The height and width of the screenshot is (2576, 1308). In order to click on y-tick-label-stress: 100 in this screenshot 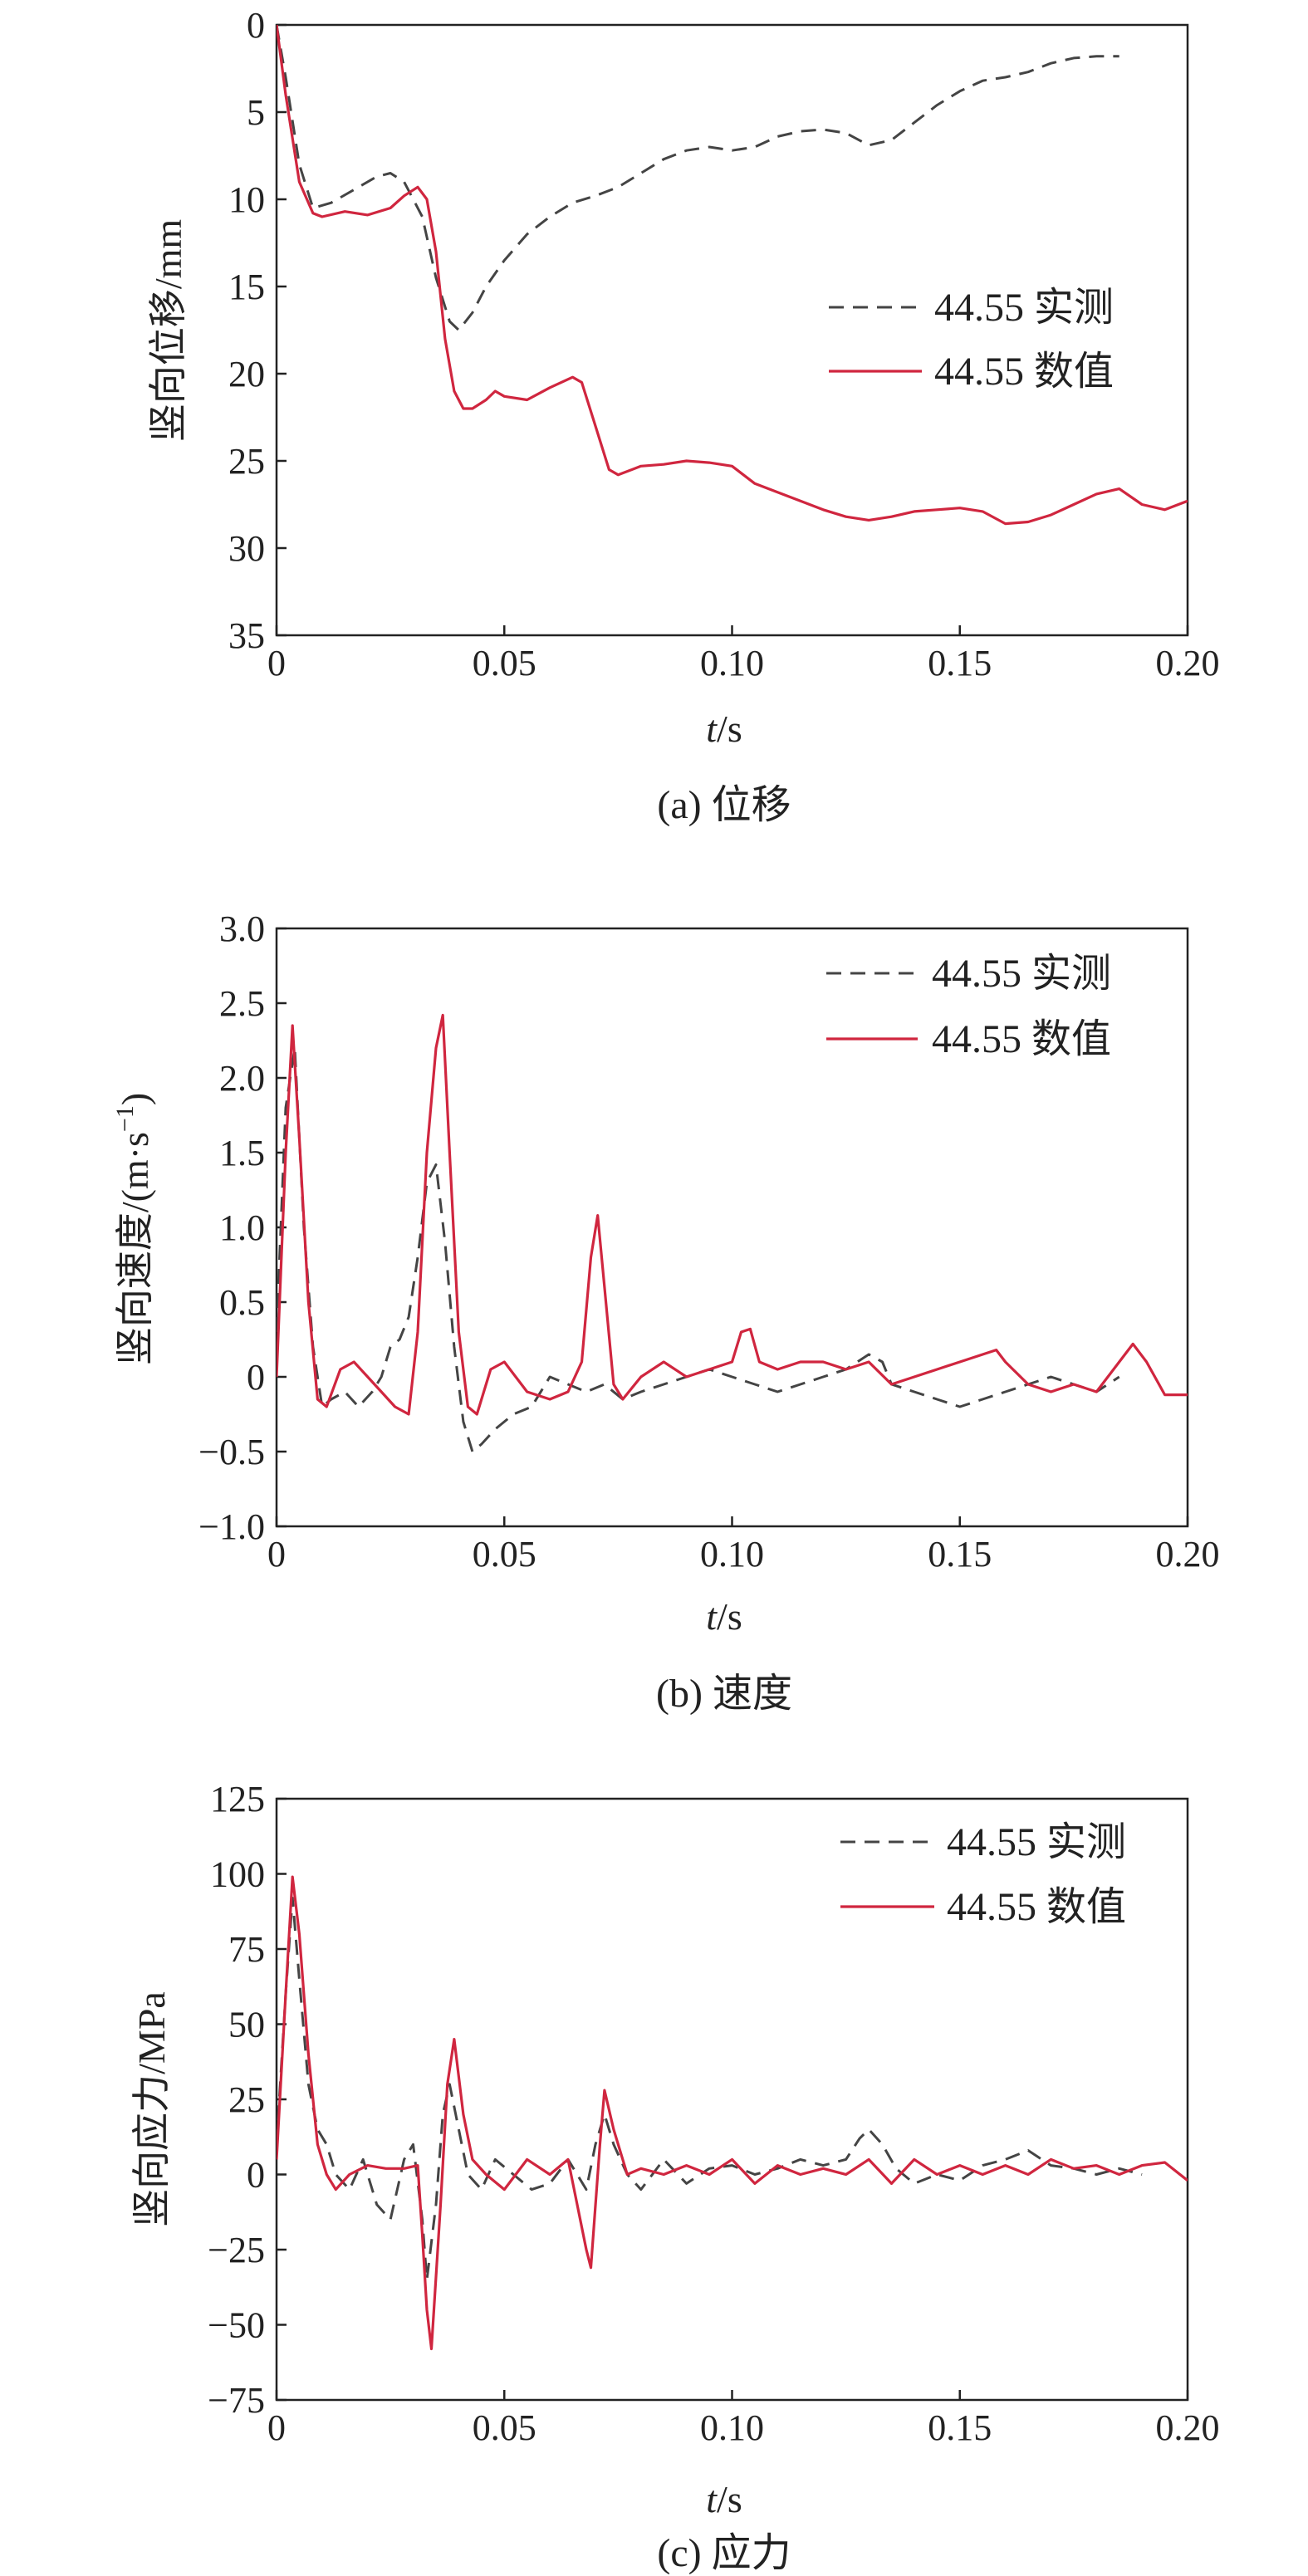, I will do `click(237, 1875)`.